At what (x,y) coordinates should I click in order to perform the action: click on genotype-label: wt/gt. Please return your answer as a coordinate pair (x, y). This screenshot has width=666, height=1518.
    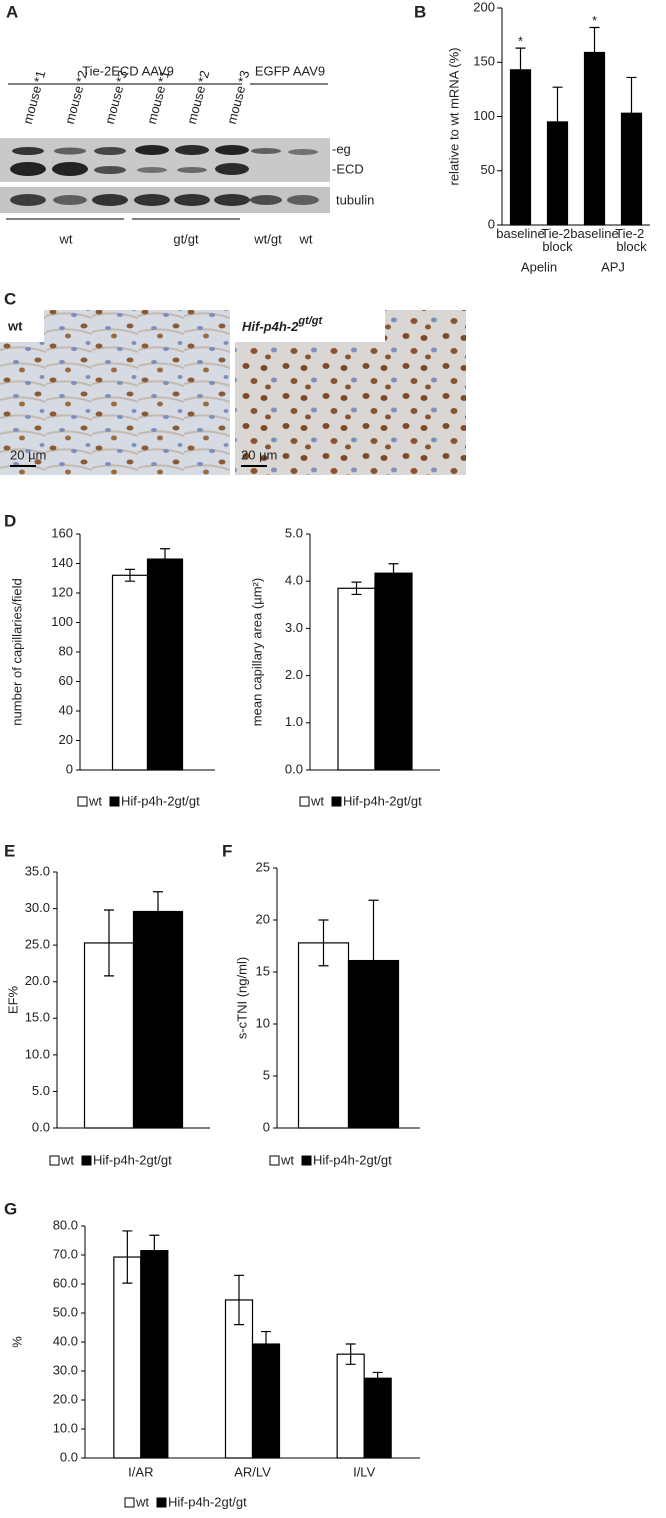
    Looking at the image, I should click on (267, 238).